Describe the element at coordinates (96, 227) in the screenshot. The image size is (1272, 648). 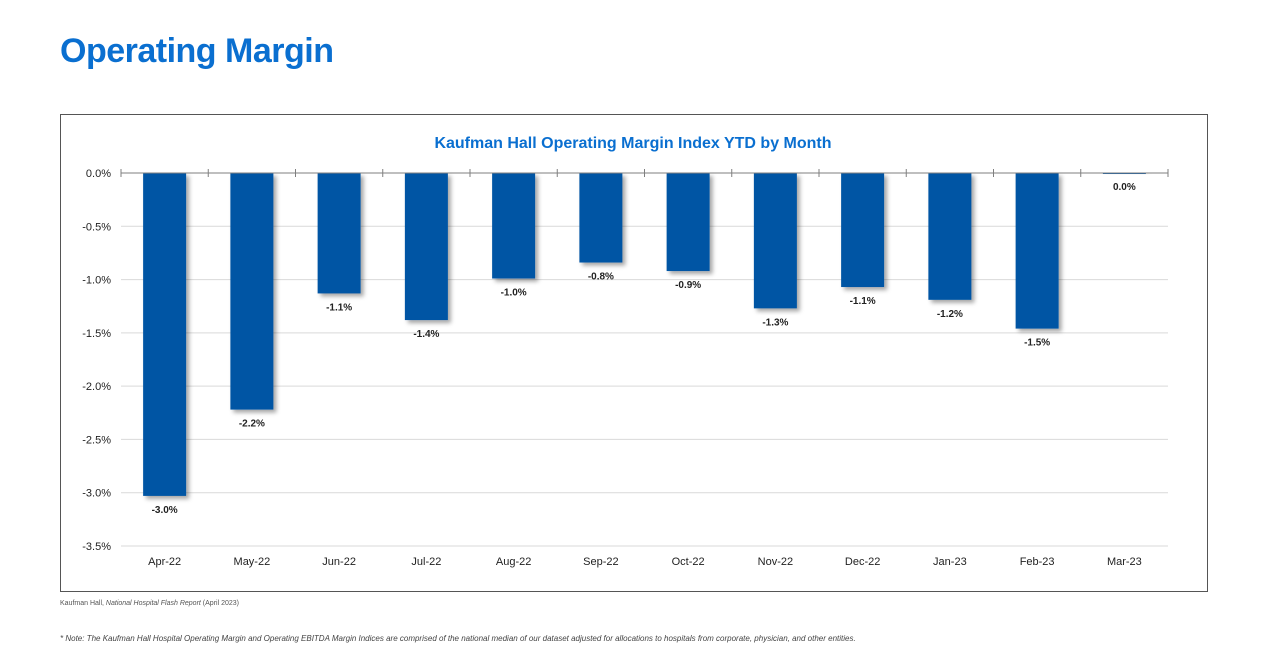
I see `y-tick-label: -0.5%` at that location.